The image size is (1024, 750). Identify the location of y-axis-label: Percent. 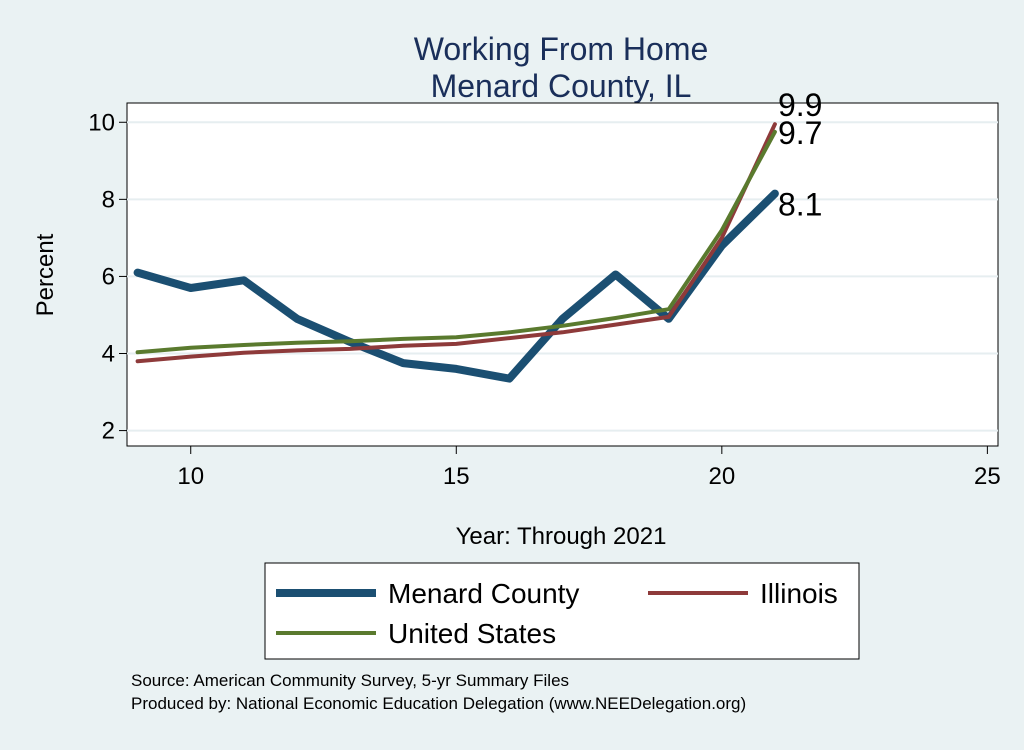
(45, 274).